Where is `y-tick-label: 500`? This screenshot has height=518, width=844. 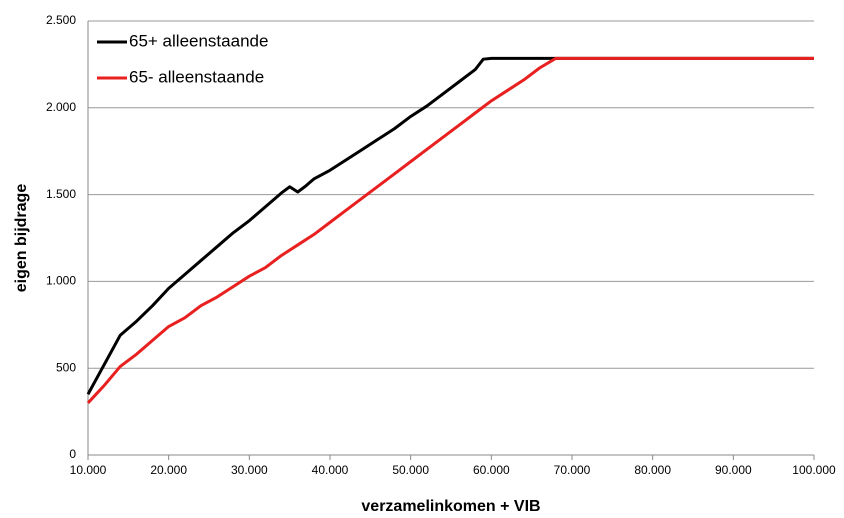 y-tick-label: 500 is located at coordinates (66, 367).